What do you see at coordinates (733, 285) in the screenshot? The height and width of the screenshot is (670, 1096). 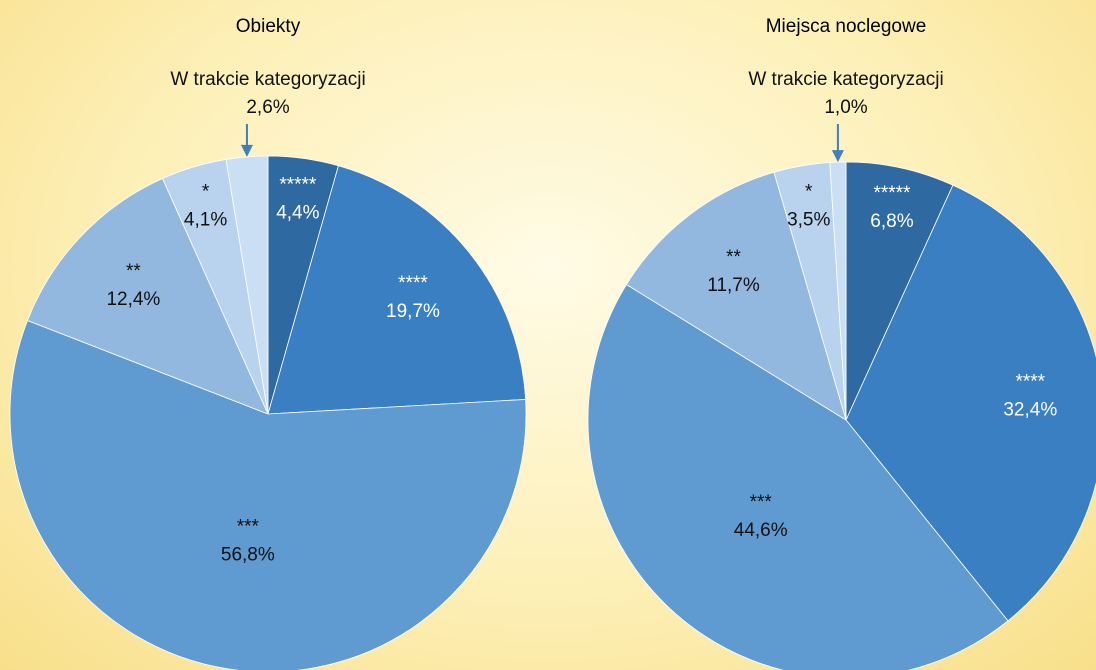 I see `slice-value: 11,7%` at bounding box center [733, 285].